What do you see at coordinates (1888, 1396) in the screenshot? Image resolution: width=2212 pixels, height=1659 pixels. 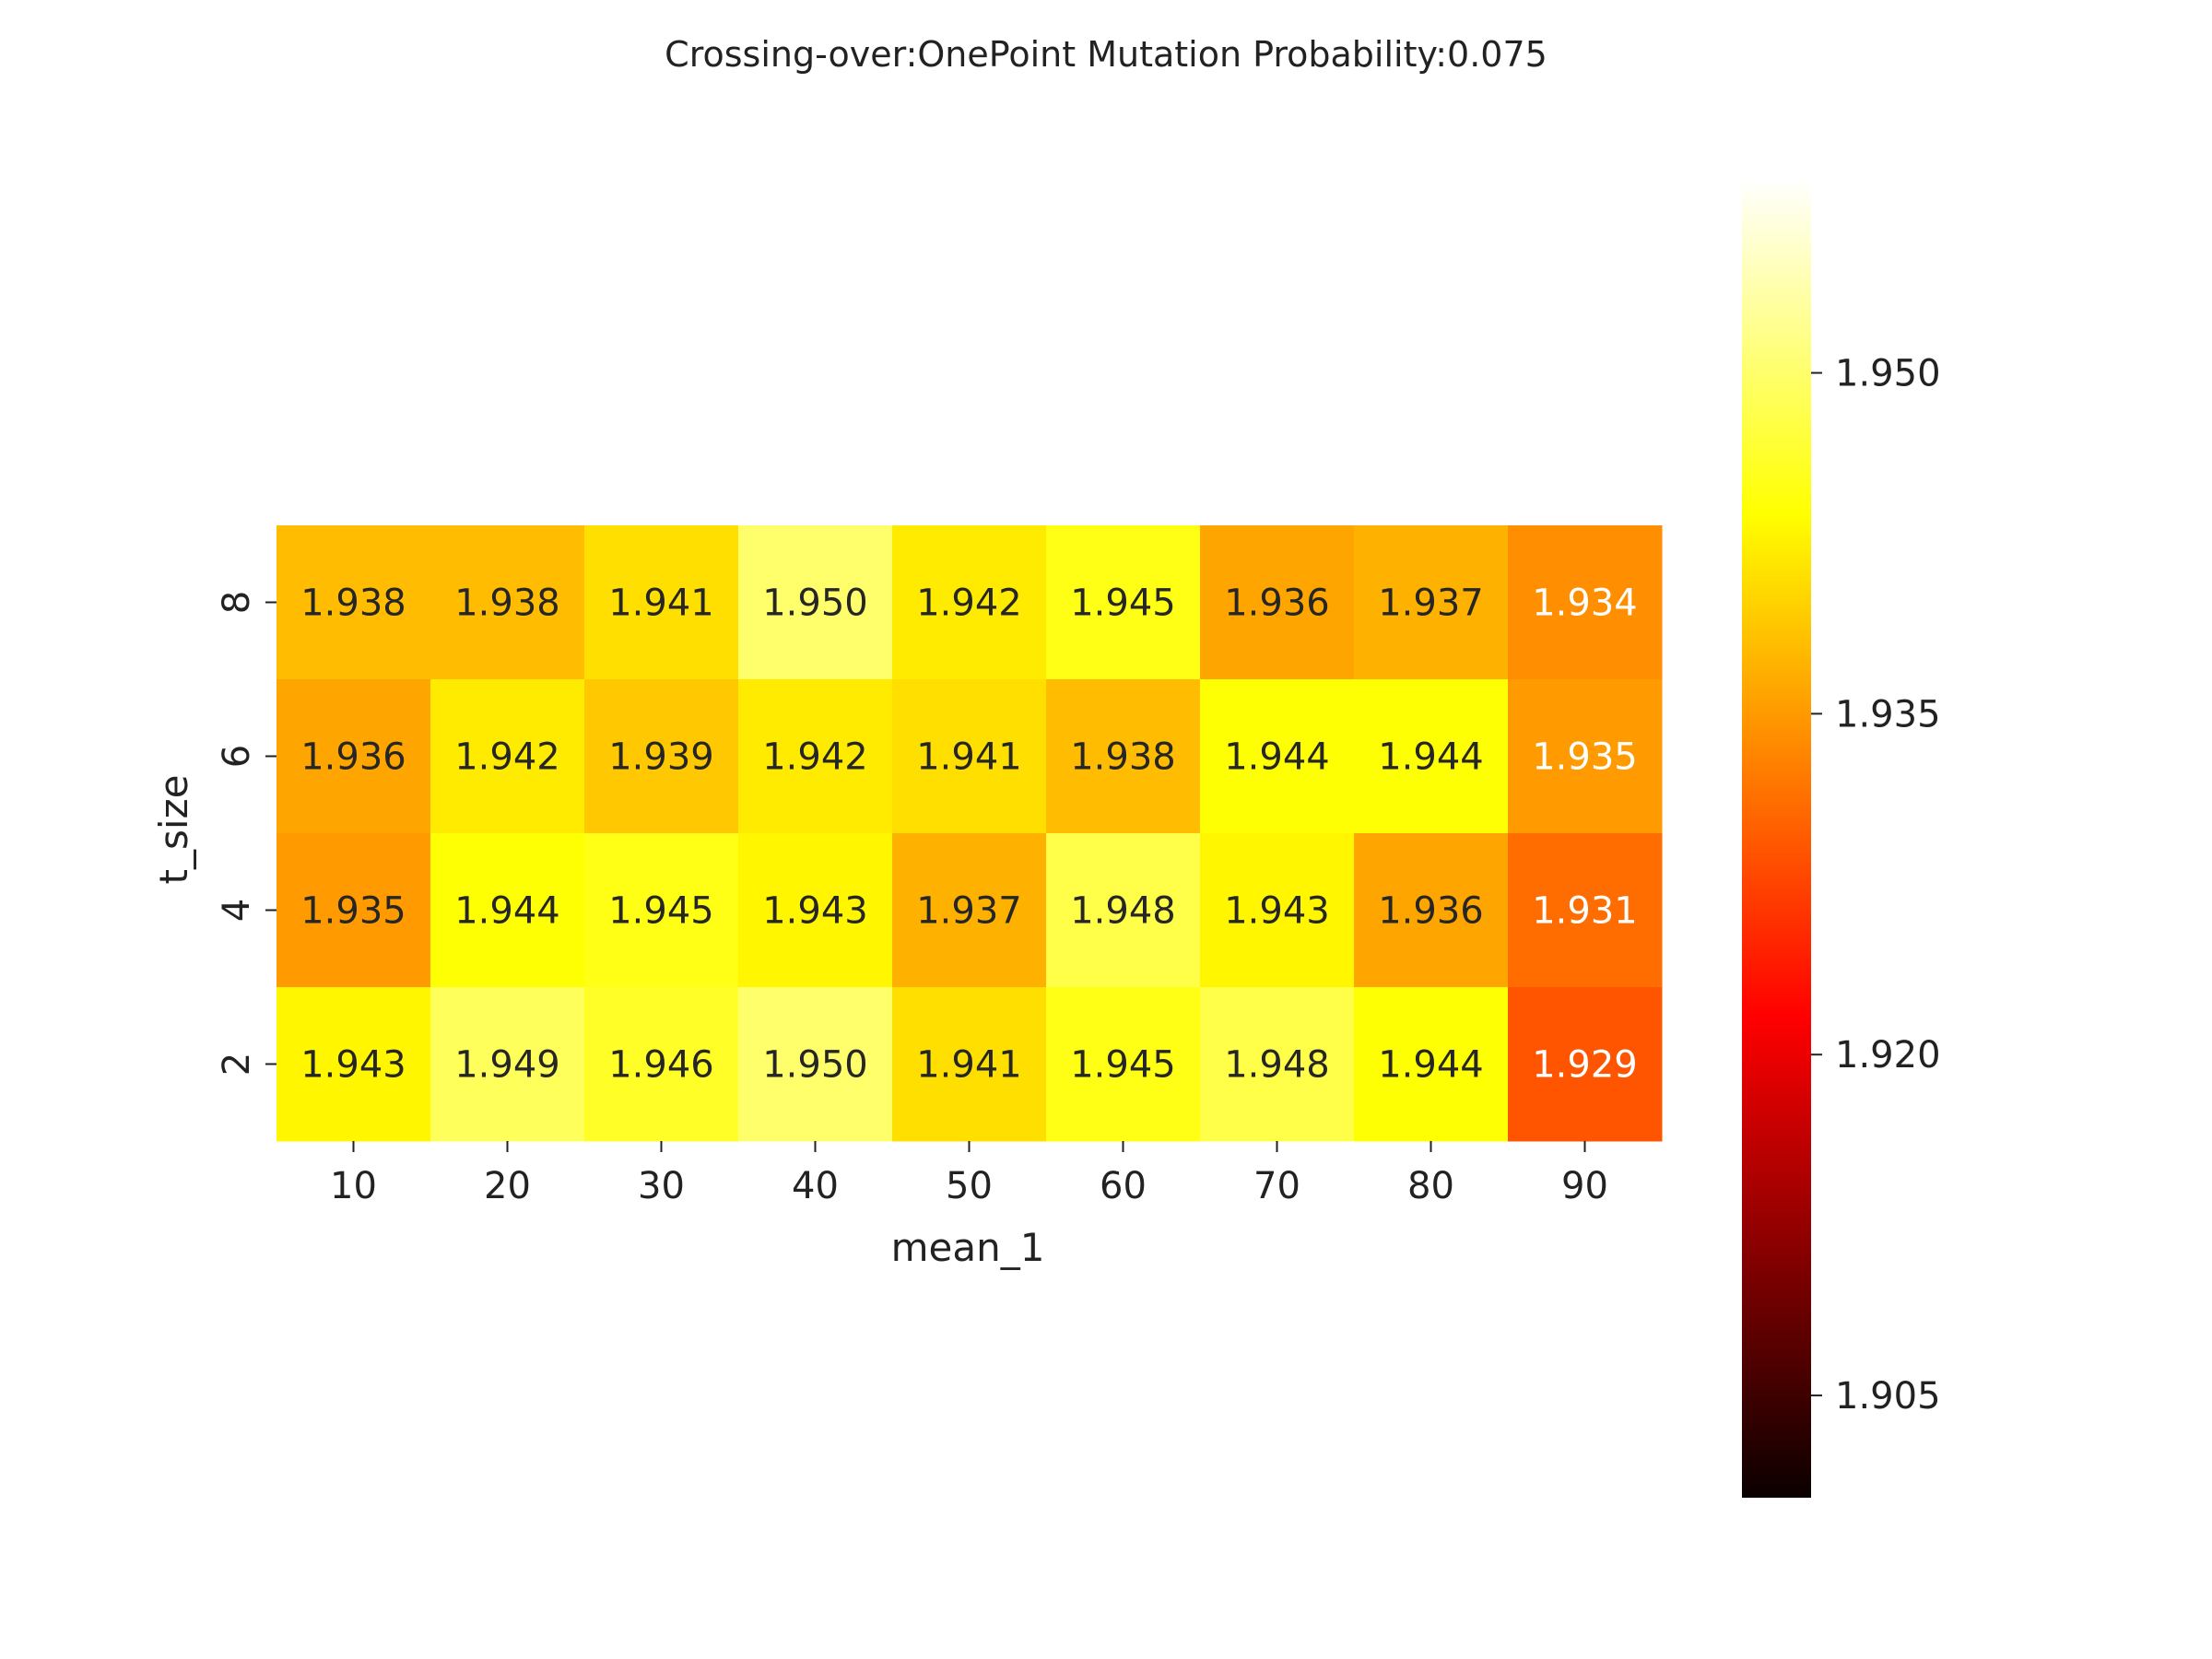 I see `colorbar-tick-label: 1.905` at bounding box center [1888, 1396].